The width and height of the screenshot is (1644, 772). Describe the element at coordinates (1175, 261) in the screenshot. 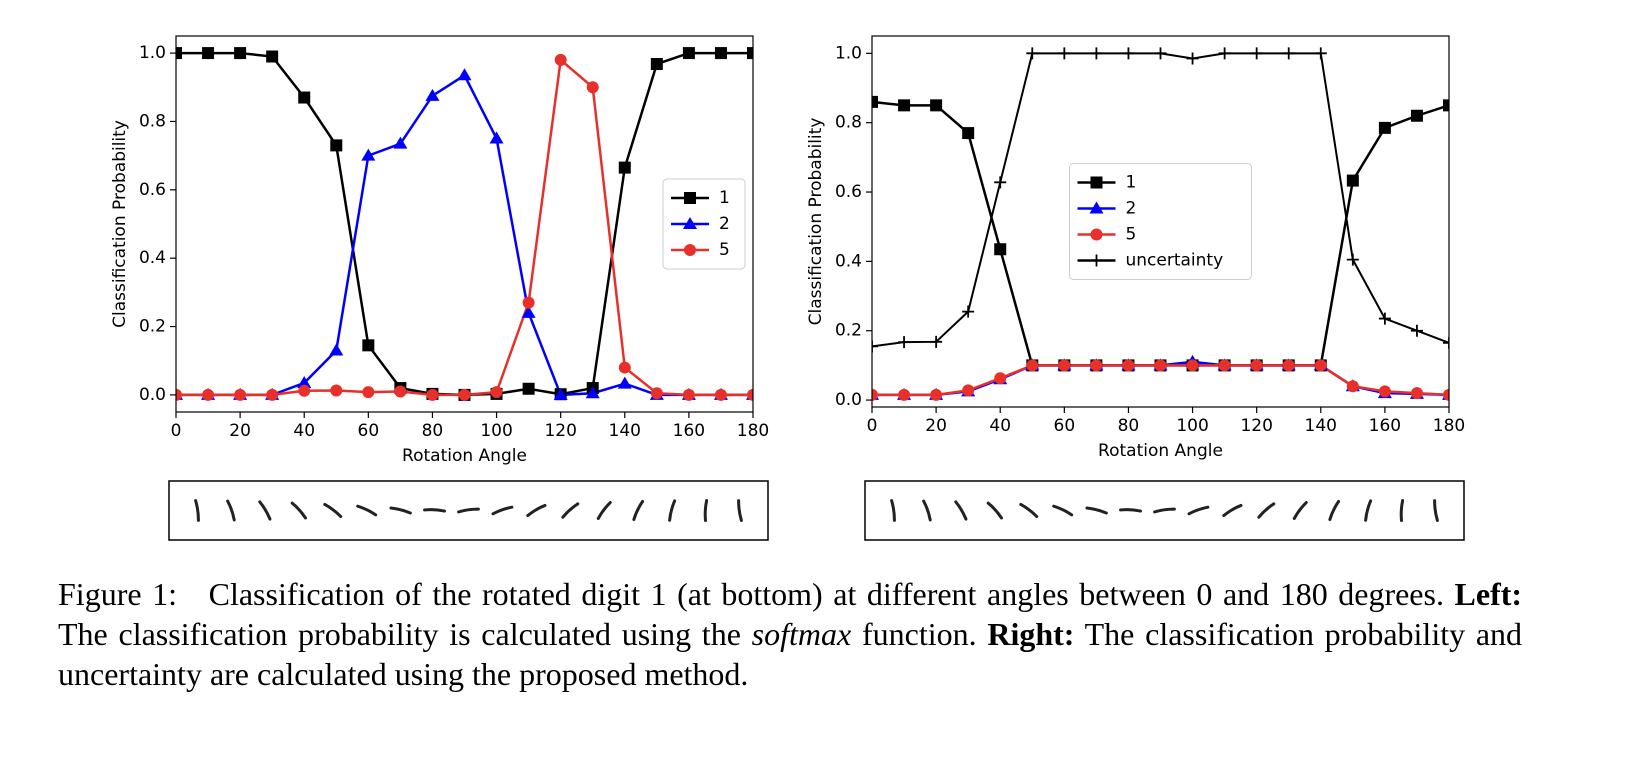

I see `legend-label: uncertainty` at that location.